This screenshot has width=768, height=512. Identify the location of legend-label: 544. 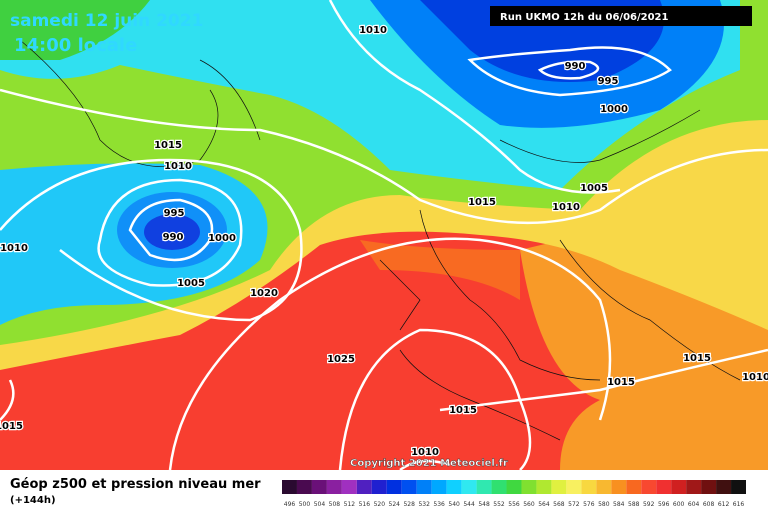
(469, 504).